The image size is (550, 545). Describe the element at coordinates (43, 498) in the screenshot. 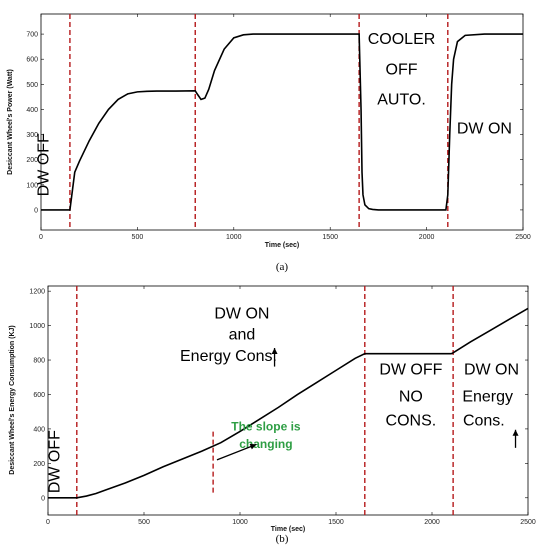

I see `panel-b-y-tick-label: 0` at that location.